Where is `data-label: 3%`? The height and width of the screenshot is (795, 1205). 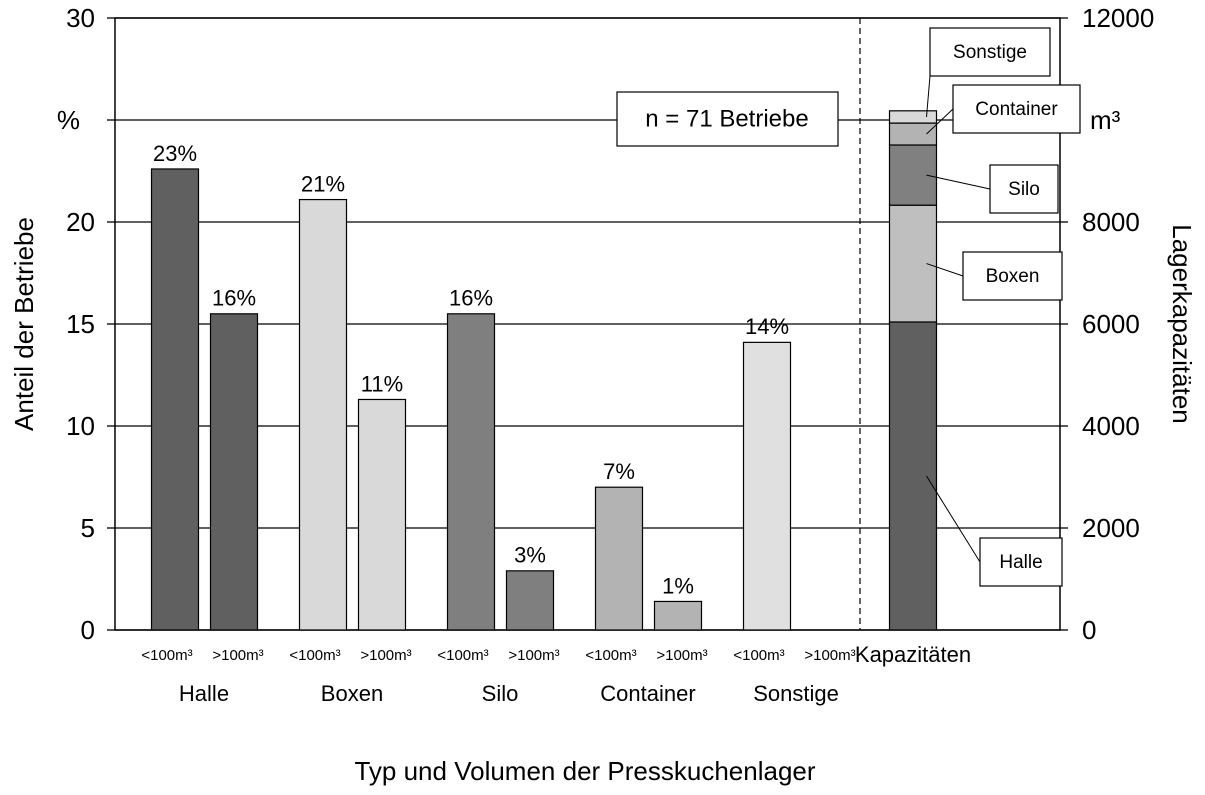 data-label: 3% is located at coordinates (530, 555).